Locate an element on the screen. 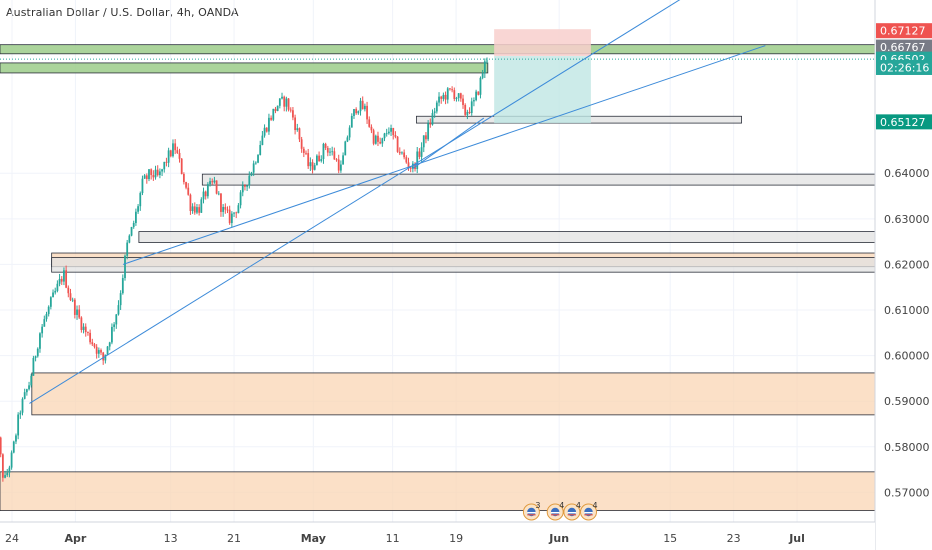 The width and height of the screenshot is (932, 550). supply-zone is located at coordinates (244, 68).